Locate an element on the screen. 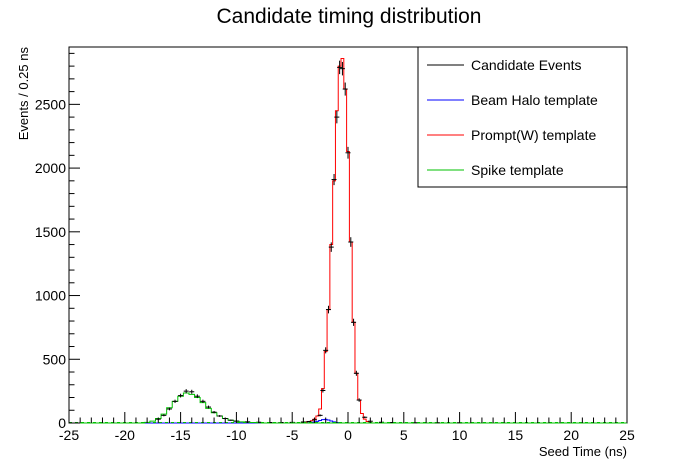 The width and height of the screenshot is (698, 471). x-tick-label: 5 is located at coordinates (404, 435).